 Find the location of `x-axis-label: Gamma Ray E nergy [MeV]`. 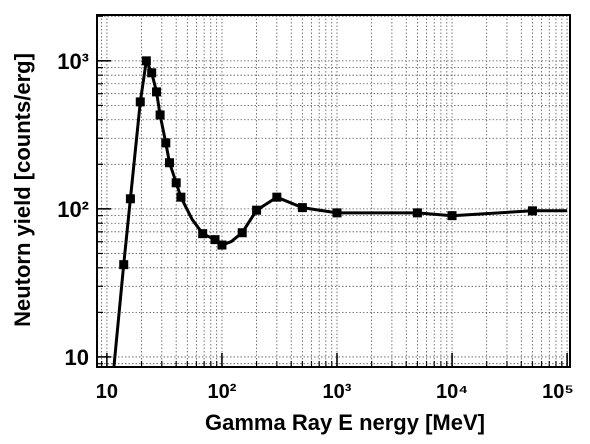

x-axis-label: Gamma Ray E nergy [MeV] is located at coordinates (345, 422).